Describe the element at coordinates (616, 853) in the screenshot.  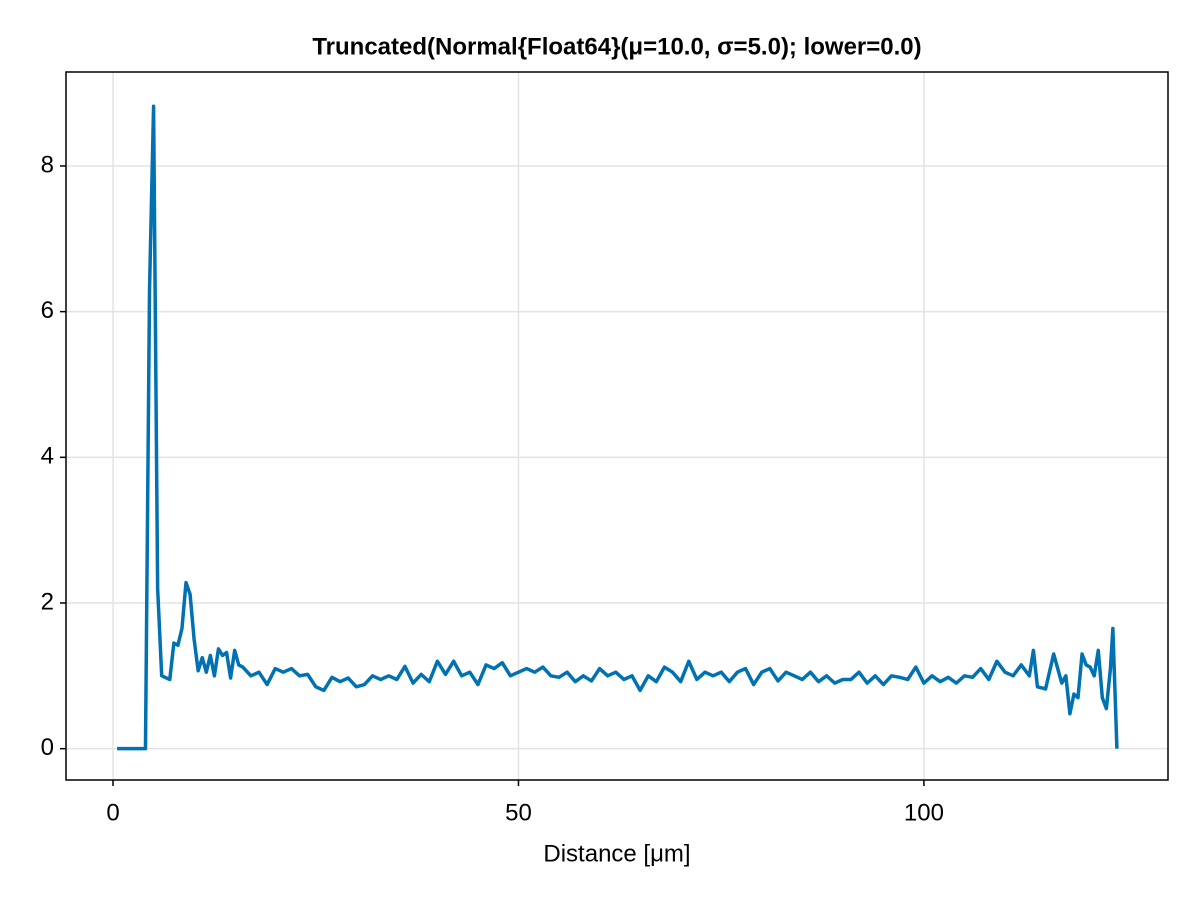
I see `x-axis-label: Distance [μm]` at that location.